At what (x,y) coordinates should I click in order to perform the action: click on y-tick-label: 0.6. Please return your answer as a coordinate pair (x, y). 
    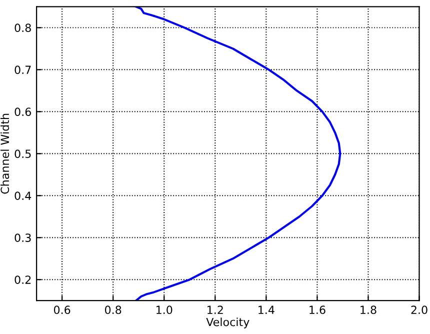
    Looking at the image, I should click on (22, 112).